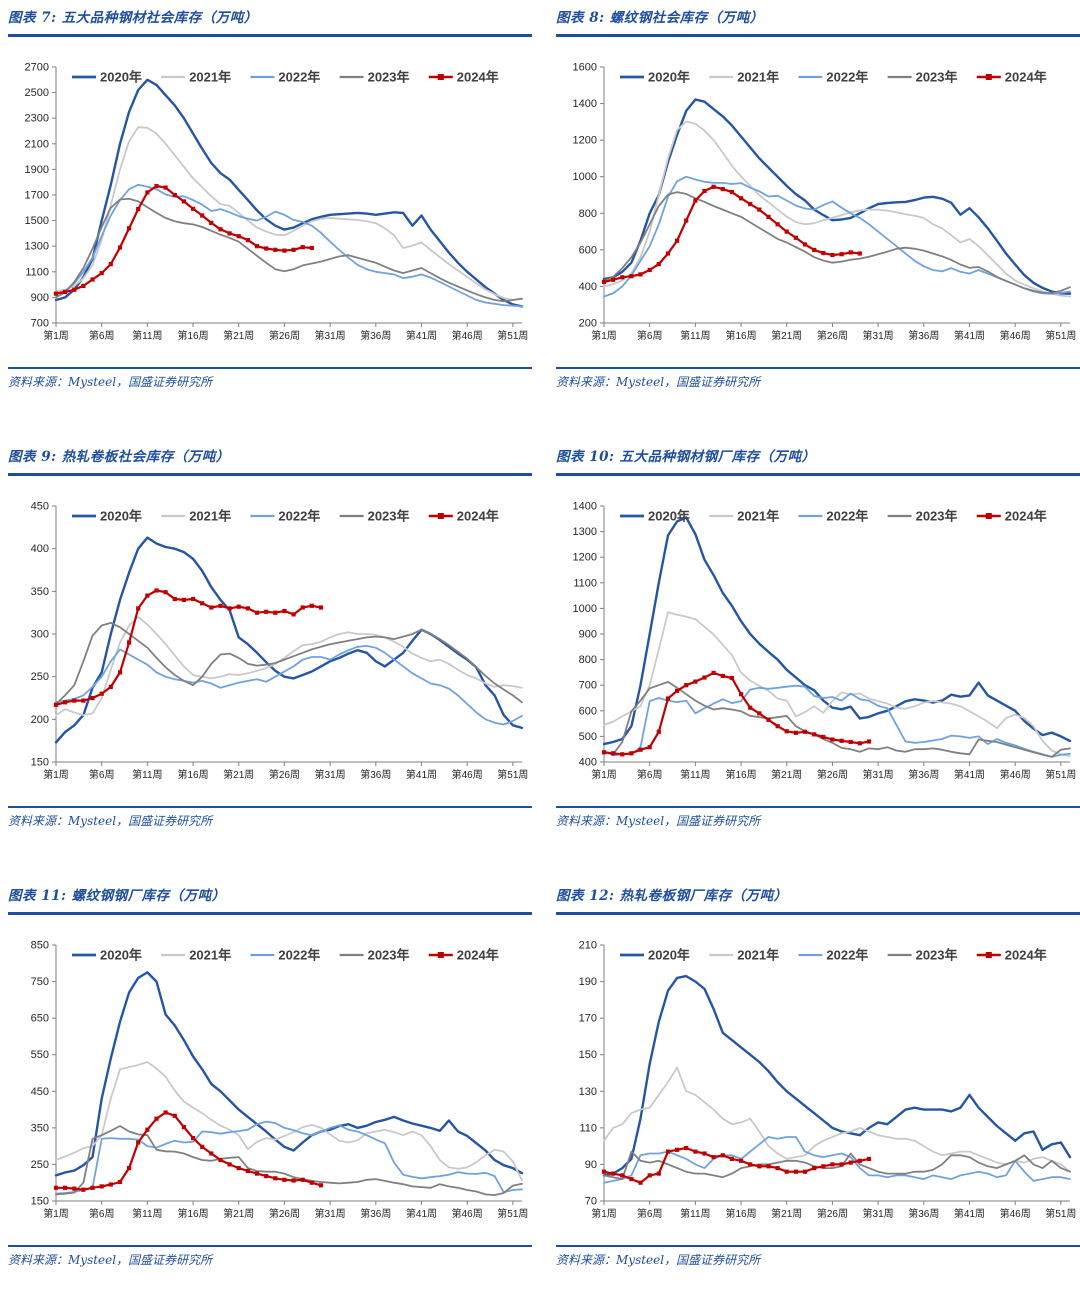 Image resolution: width=1080 pixels, height=1306 pixels. I want to click on y-tick-label: 1000, so click(585, 608).